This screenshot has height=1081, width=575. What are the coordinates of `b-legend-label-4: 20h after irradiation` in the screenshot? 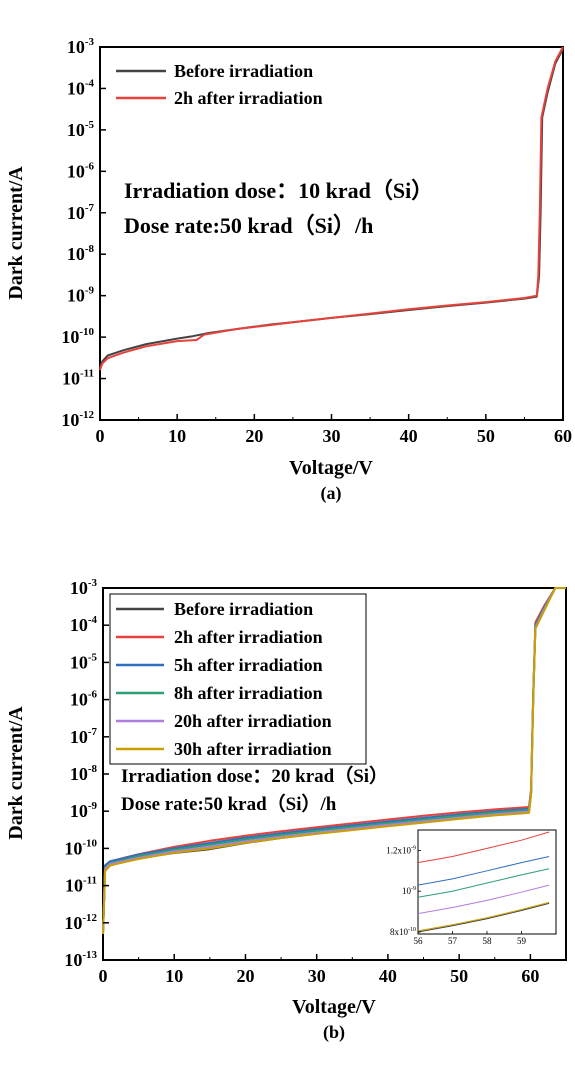 It's located at (253, 721).